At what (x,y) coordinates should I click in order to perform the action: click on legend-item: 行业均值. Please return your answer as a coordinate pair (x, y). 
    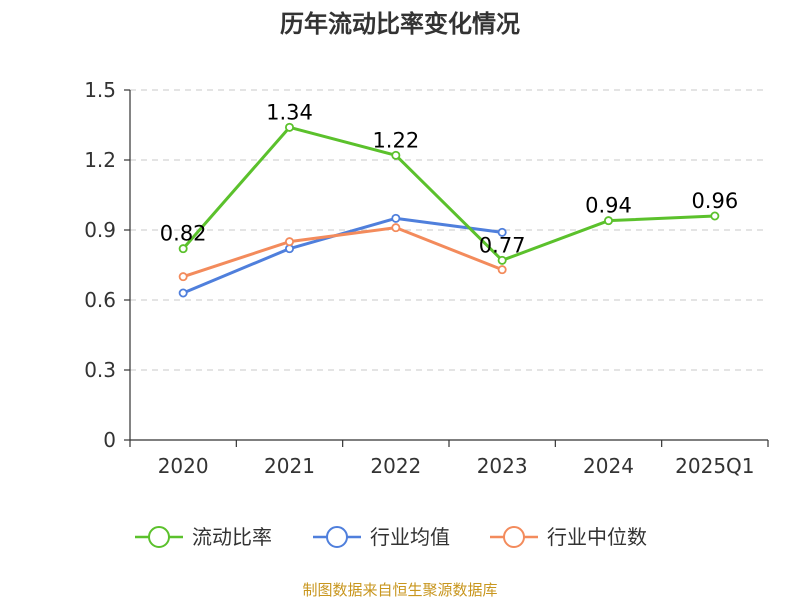
    Looking at the image, I should click on (381, 537).